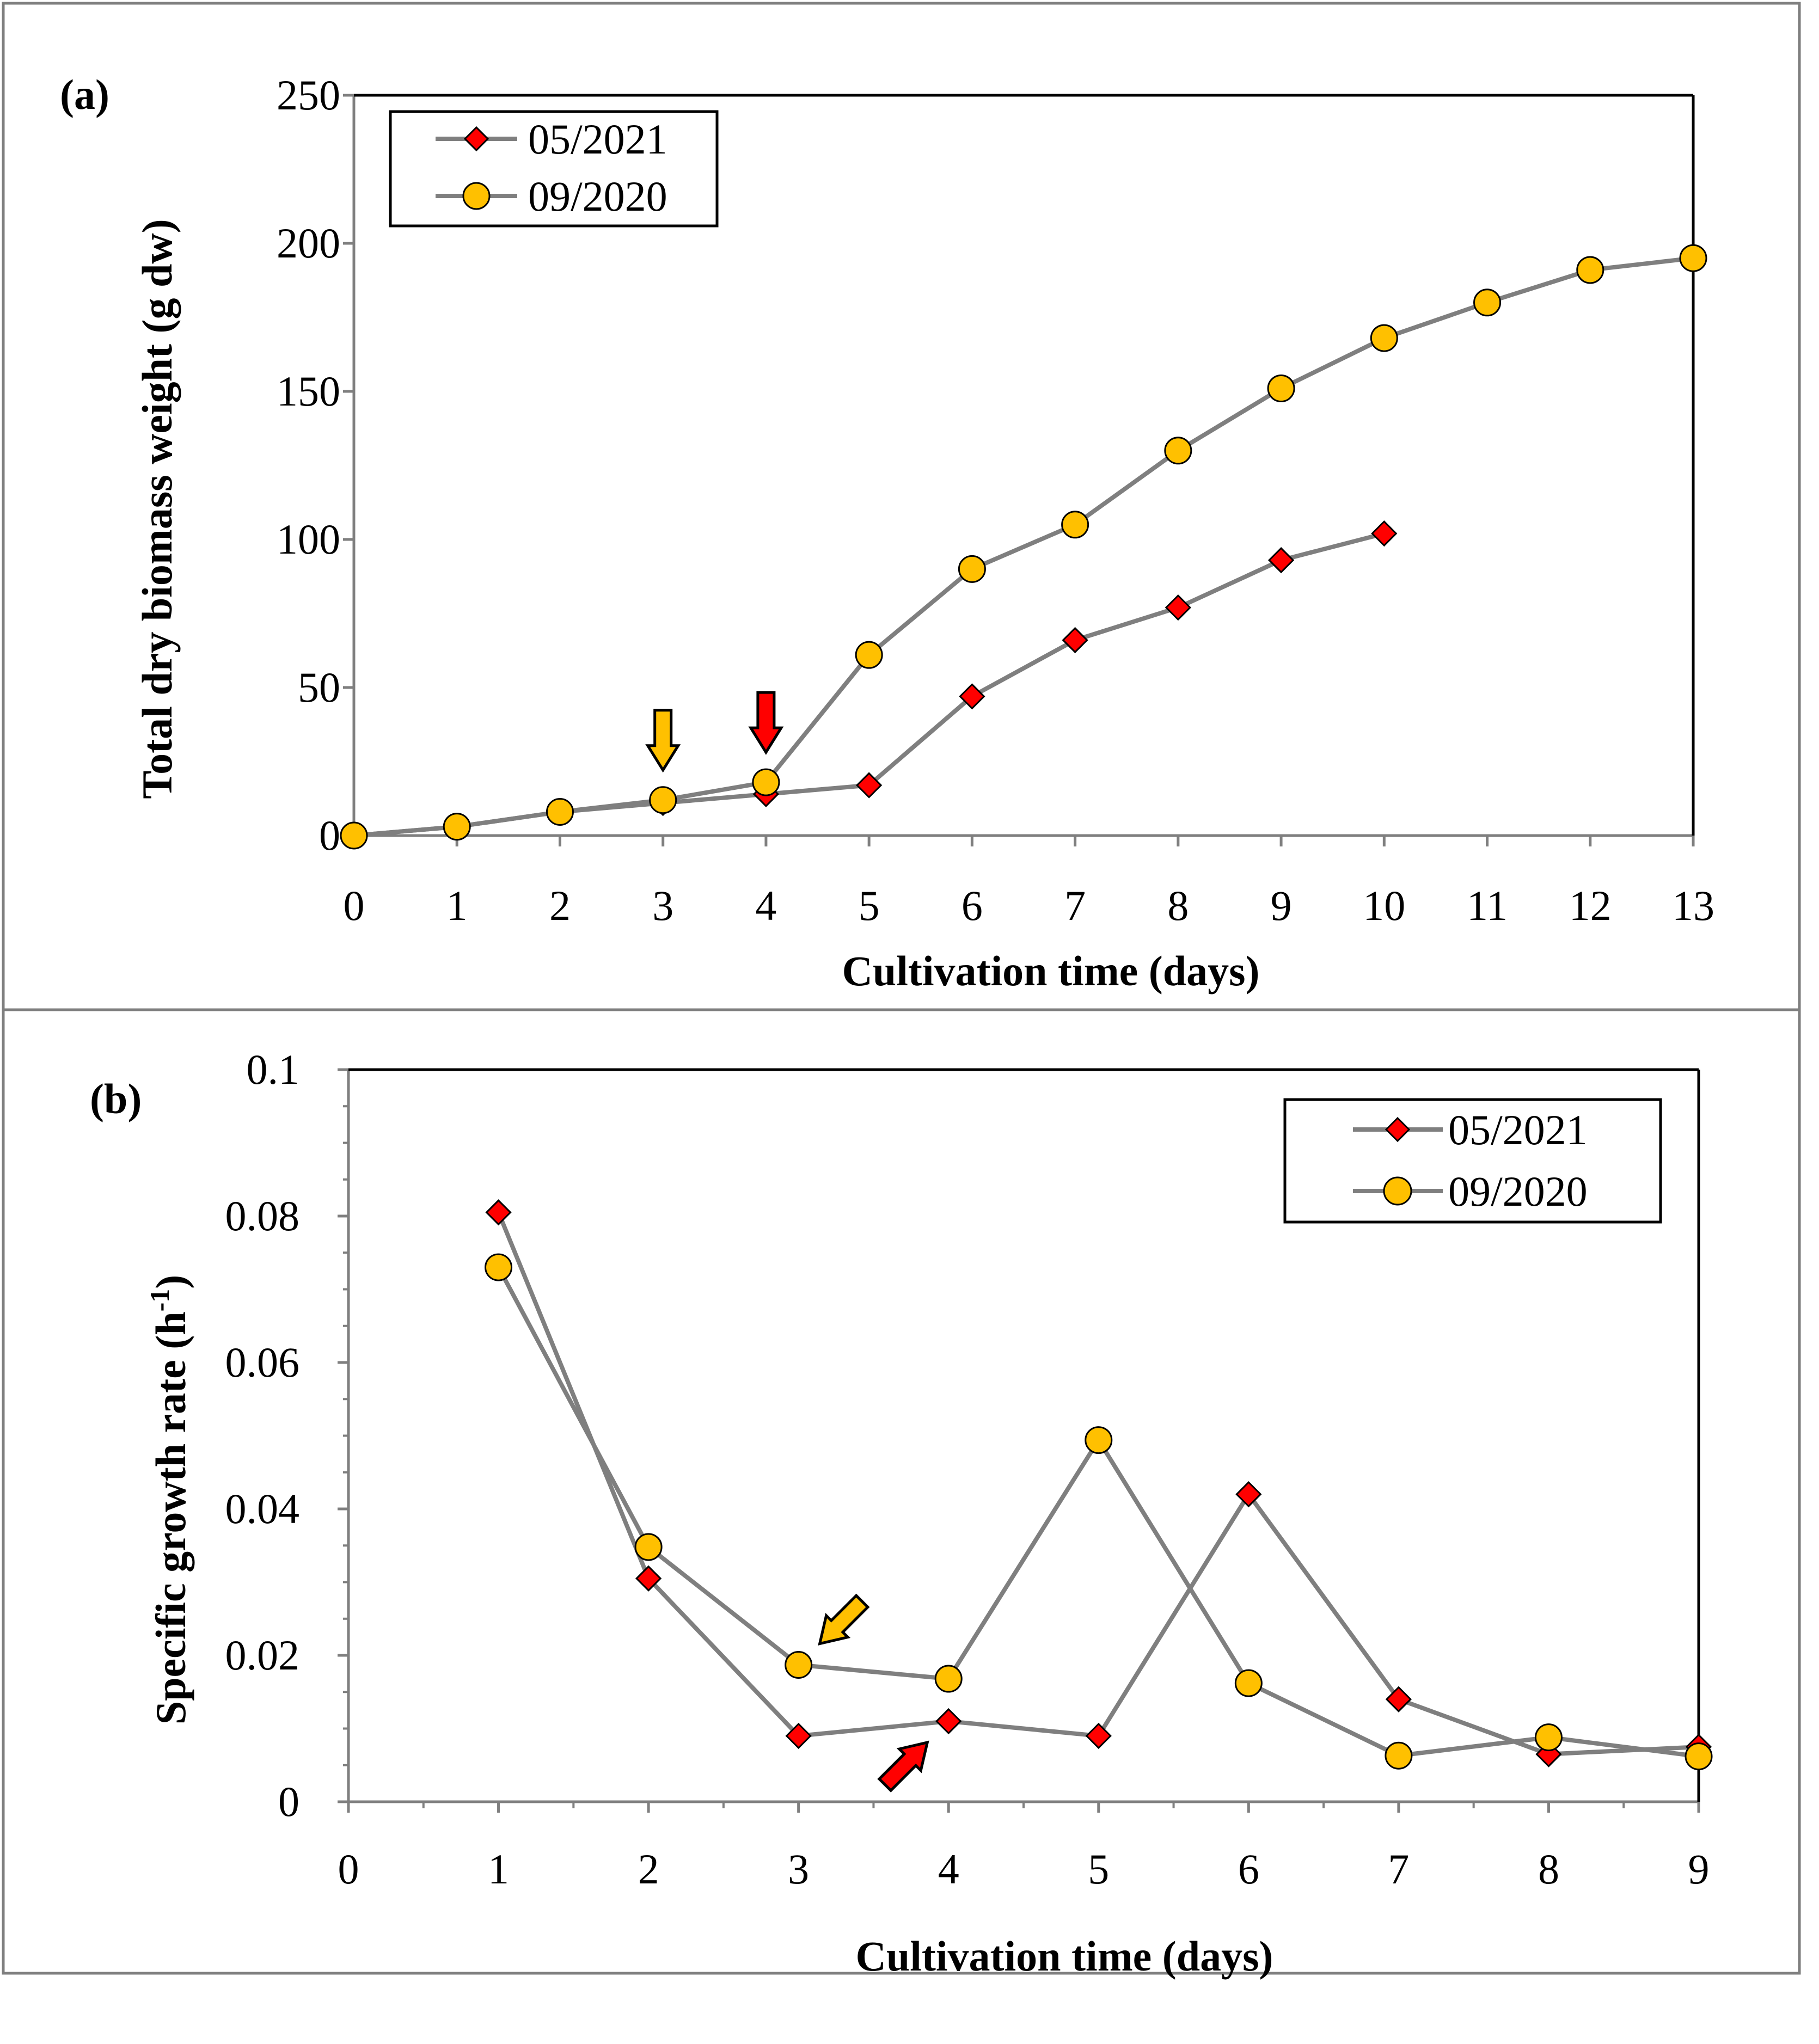  Describe the element at coordinates (1399, 1755) in the screenshot. I see `panel-b-point-09-2020-x7` at that location.